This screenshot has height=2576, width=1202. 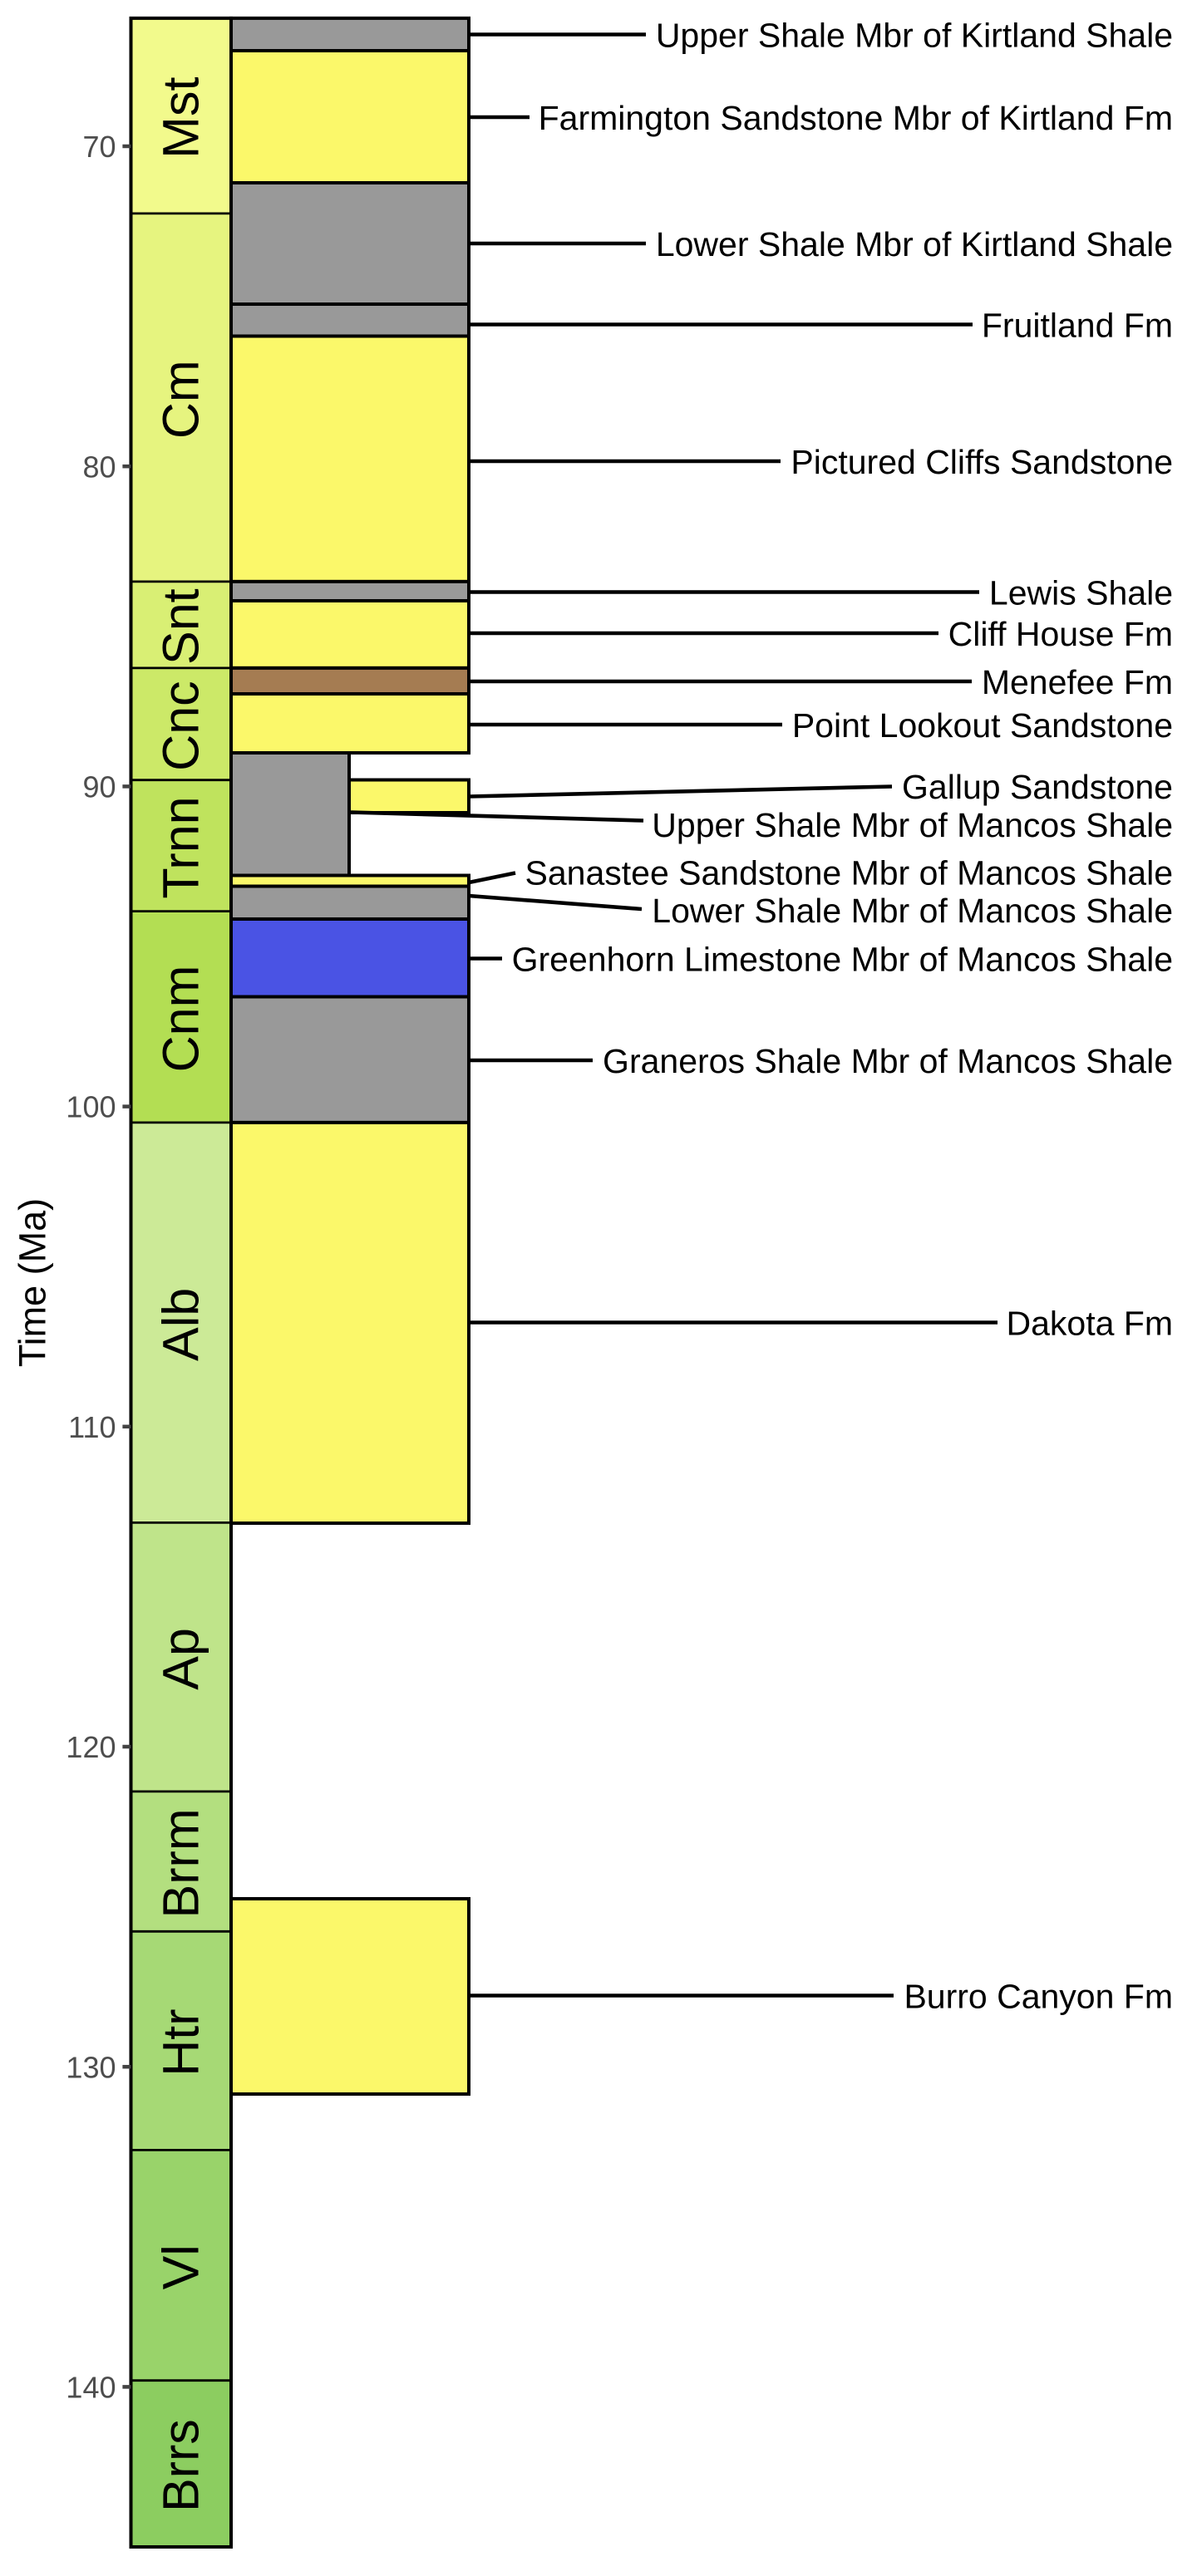 What do you see at coordinates (92, 1427) in the screenshot?
I see `svg-text: 110` at bounding box center [92, 1427].